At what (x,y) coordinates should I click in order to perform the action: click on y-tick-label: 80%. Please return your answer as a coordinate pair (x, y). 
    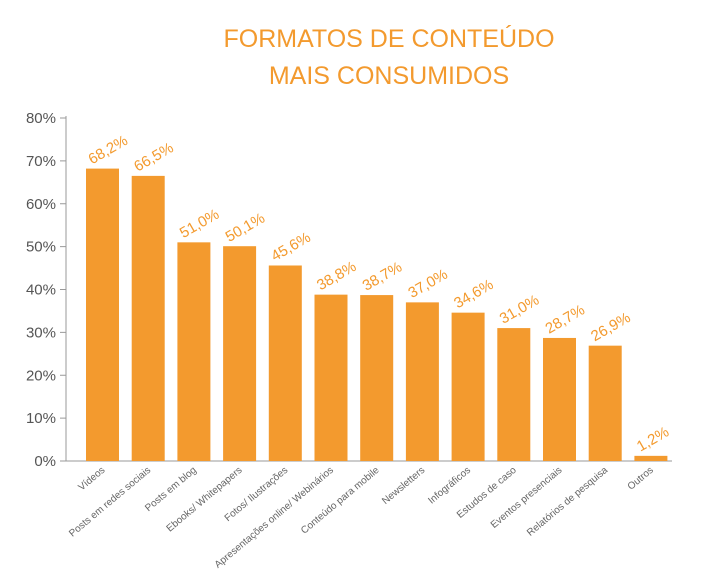
    Looking at the image, I should click on (41, 118).